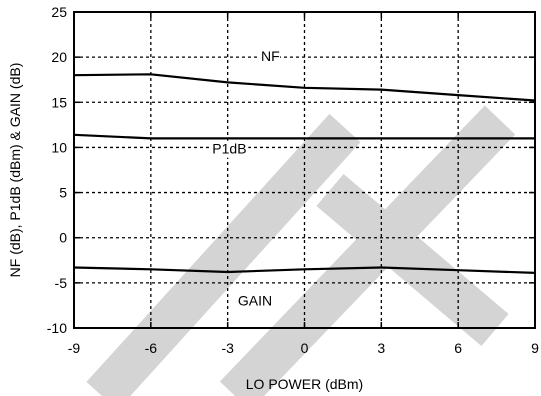 The width and height of the screenshot is (541, 396). What do you see at coordinates (74, 348) in the screenshot?
I see `x-tick-label: -9` at bounding box center [74, 348].